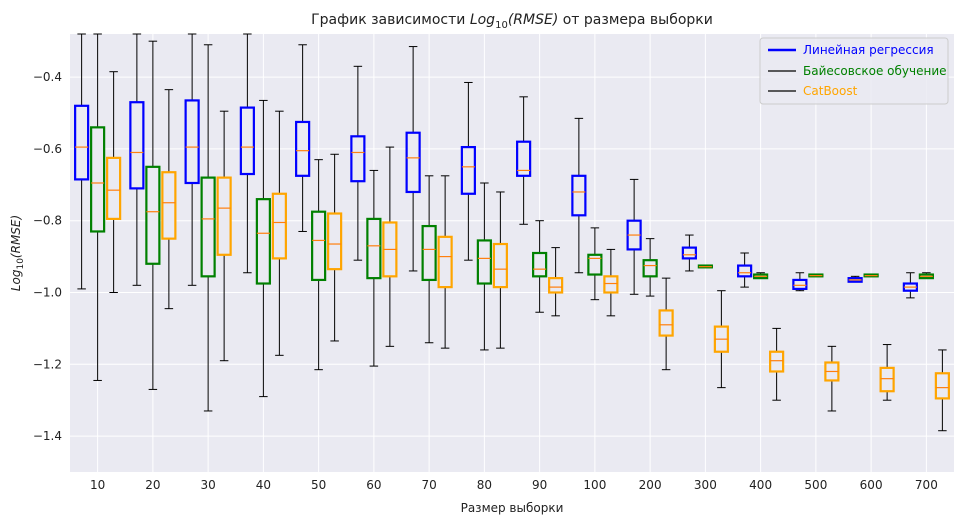 Image resolution: width=964 pixels, height=528 pixels. I want to click on x-tick-label: 400, so click(760, 485).